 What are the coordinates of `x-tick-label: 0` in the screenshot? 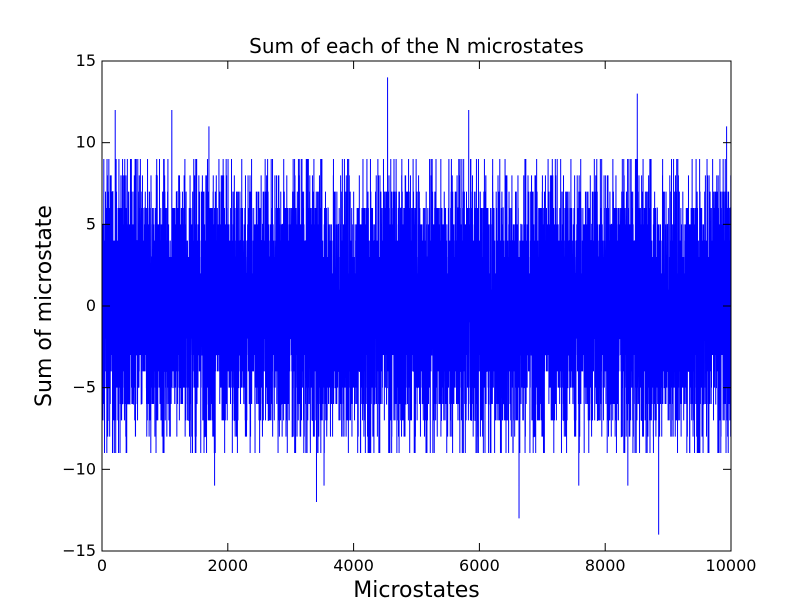 It's located at (102, 565).